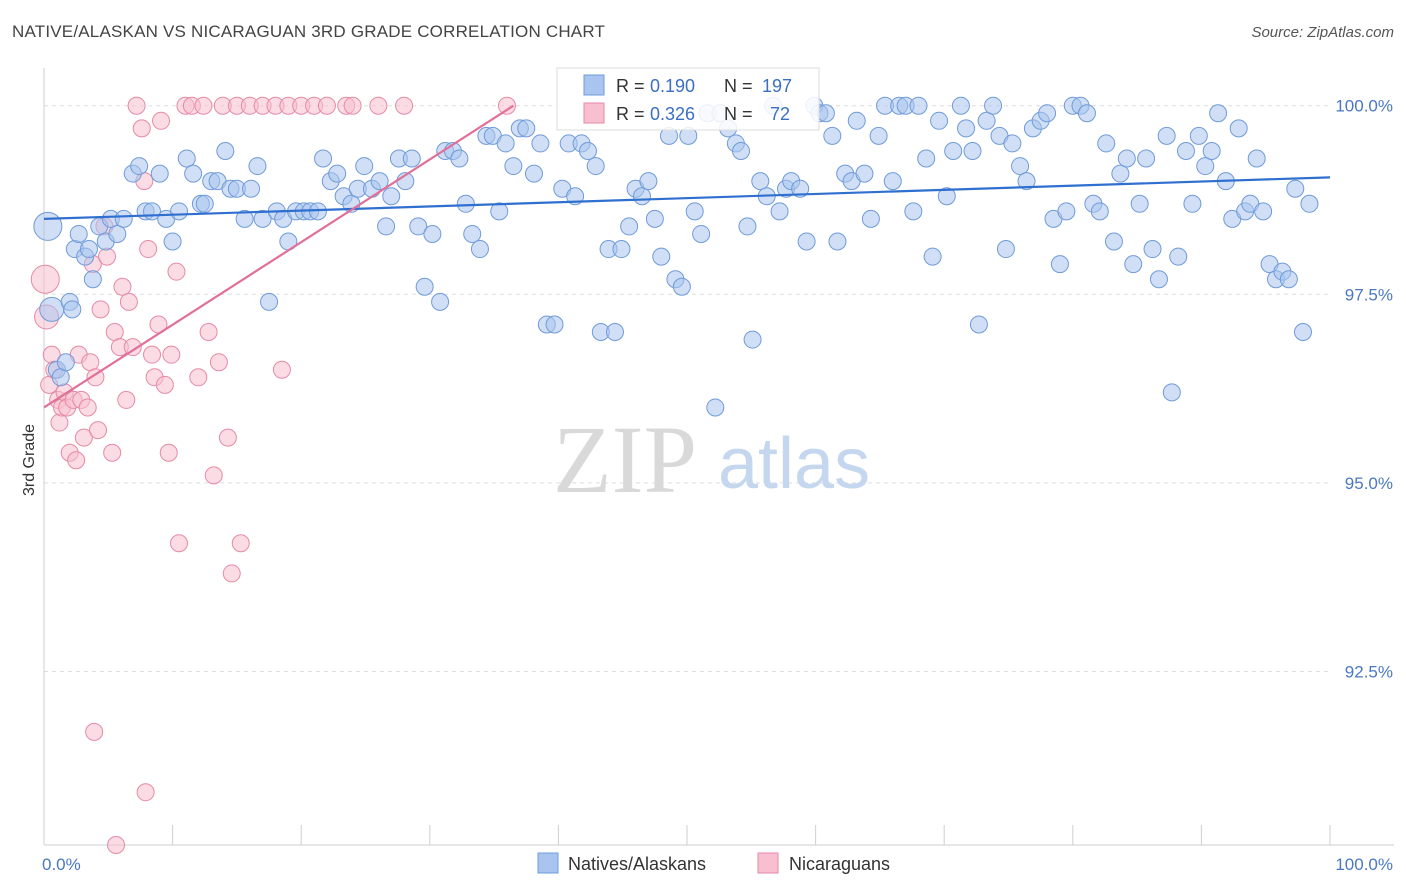 This screenshot has height=892, width=1406. Describe the element at coordinates (839, 864) in the screenshot. I see `bottom-legend-label: Nicaraguans` at that location.